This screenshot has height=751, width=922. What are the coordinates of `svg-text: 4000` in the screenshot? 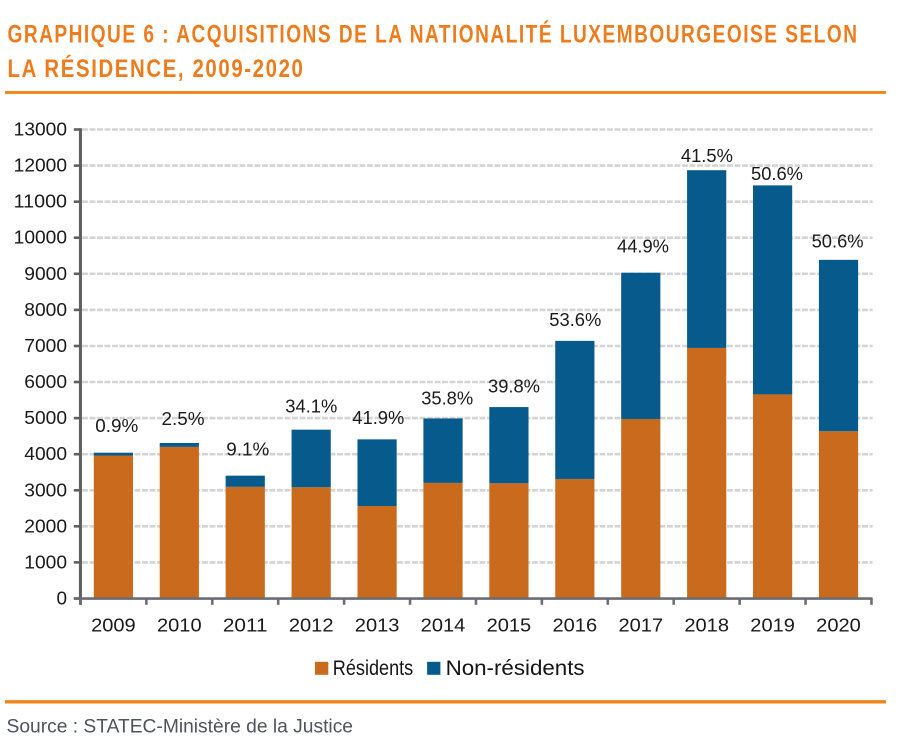 It's located at (45, 454).